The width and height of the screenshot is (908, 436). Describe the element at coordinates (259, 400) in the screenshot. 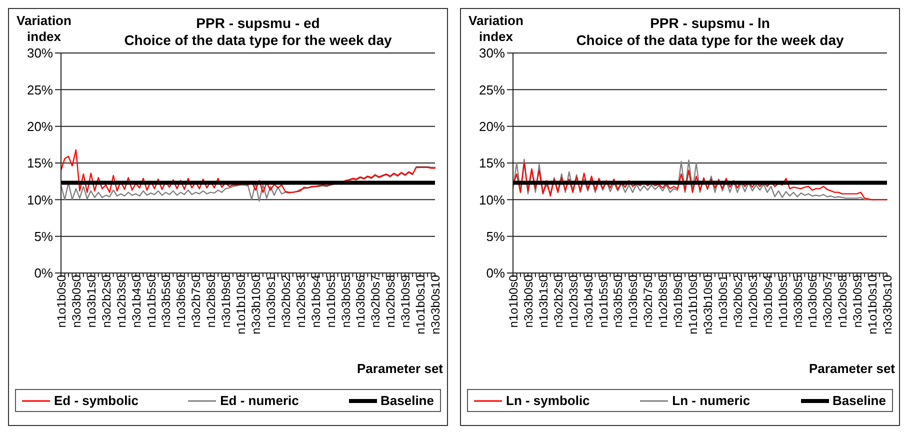

I see `legend-label: Ed - numeric` at that location.